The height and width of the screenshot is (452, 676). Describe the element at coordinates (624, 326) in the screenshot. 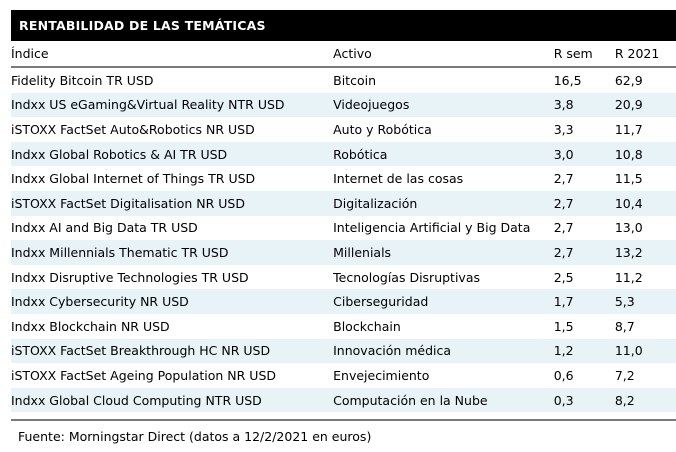

I see `r-2021-cell: 8,7` at that location.